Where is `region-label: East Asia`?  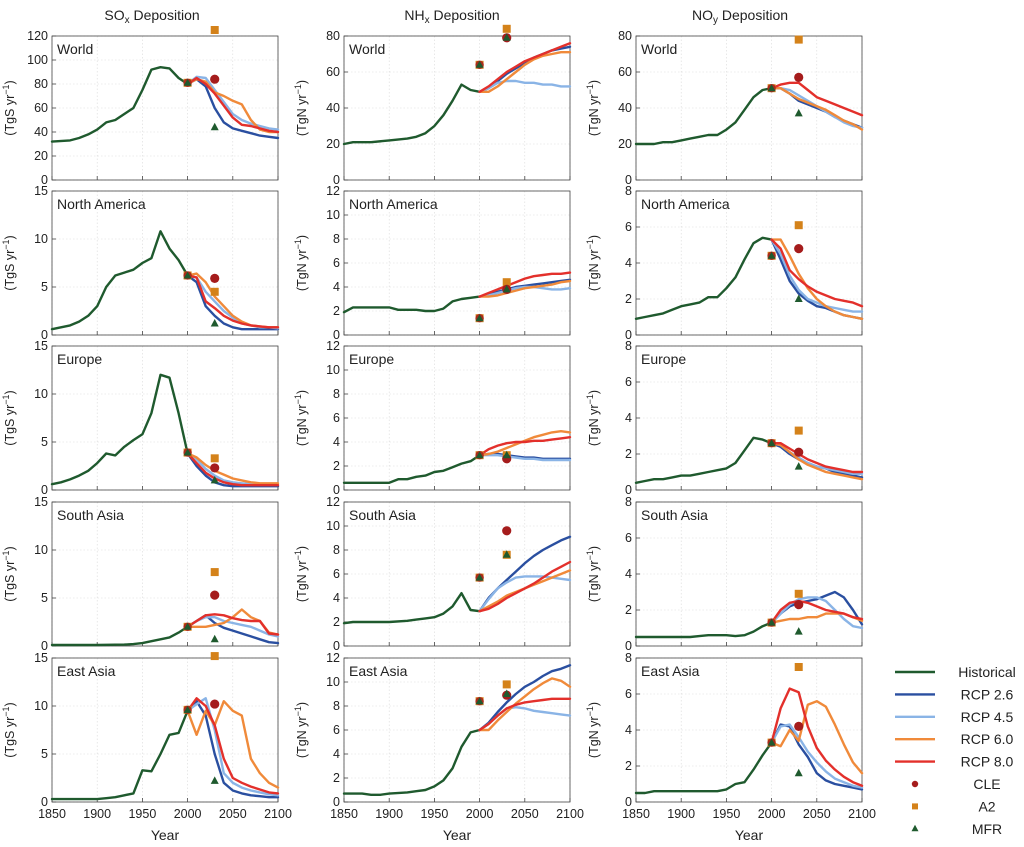
region-label: East Asia is located at coordinates (378, 671).